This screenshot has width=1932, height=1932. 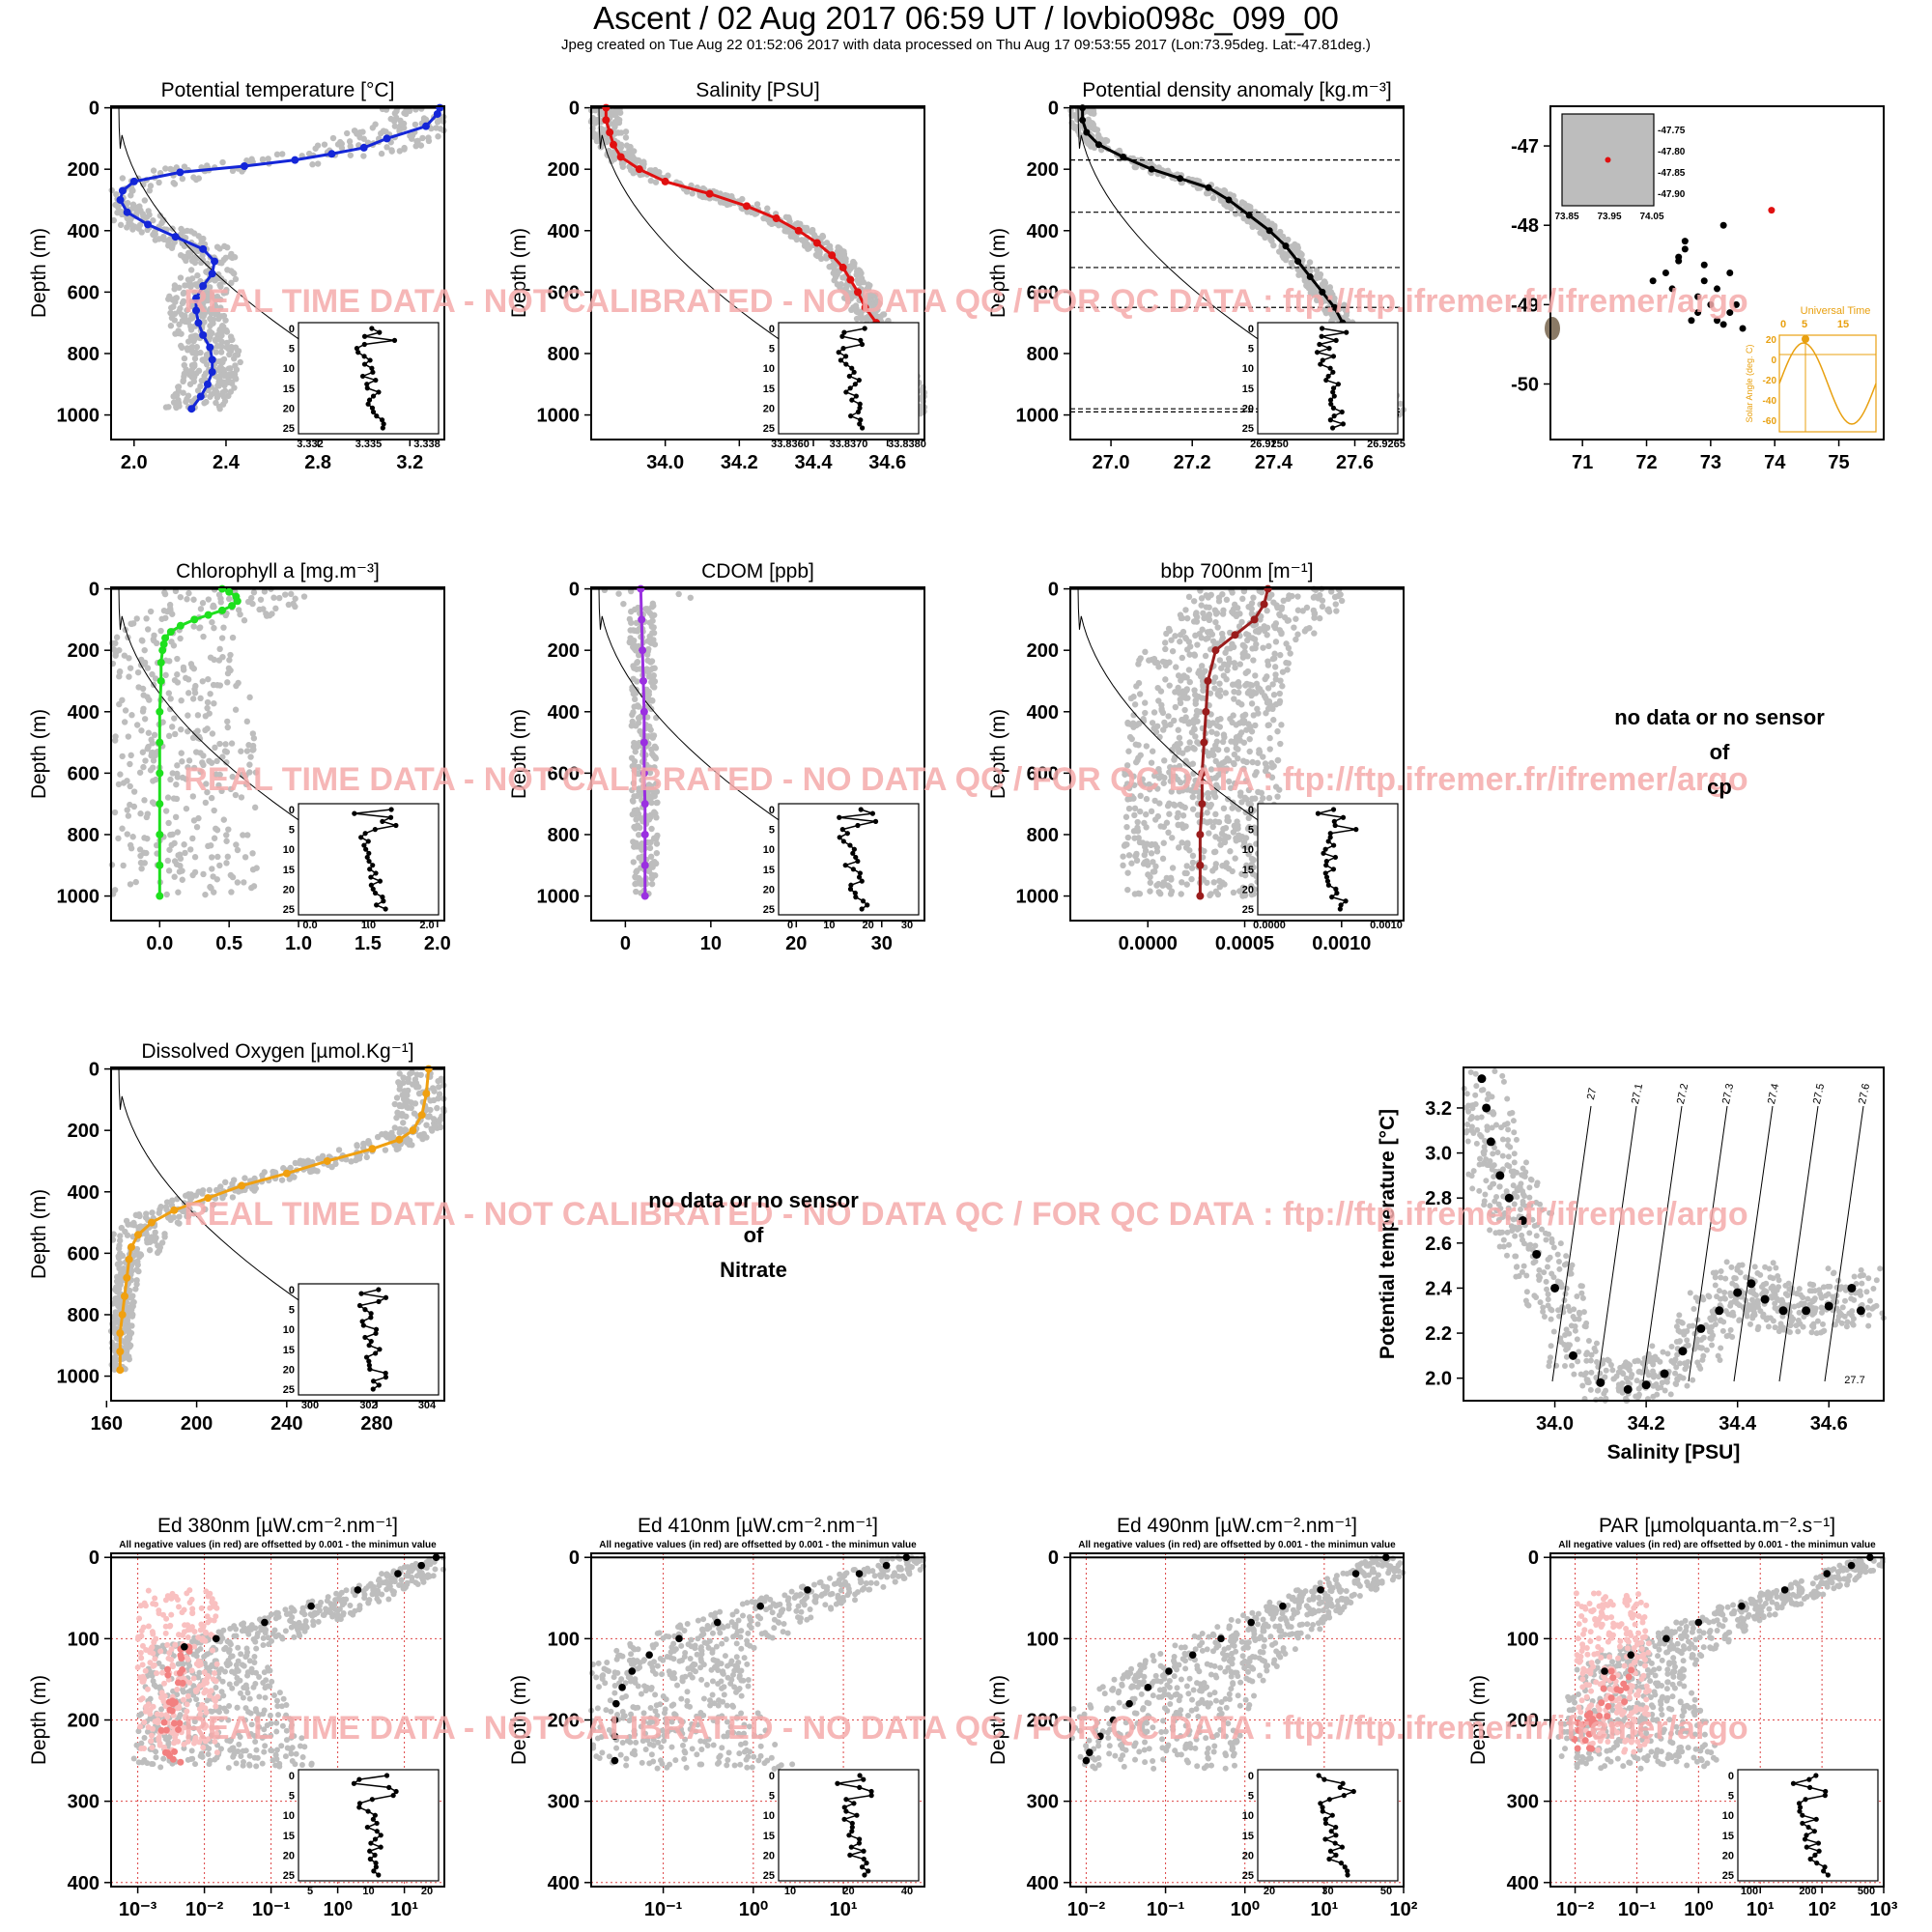 I want to click on y-tick-label: 400, so click(x=564, y=231).